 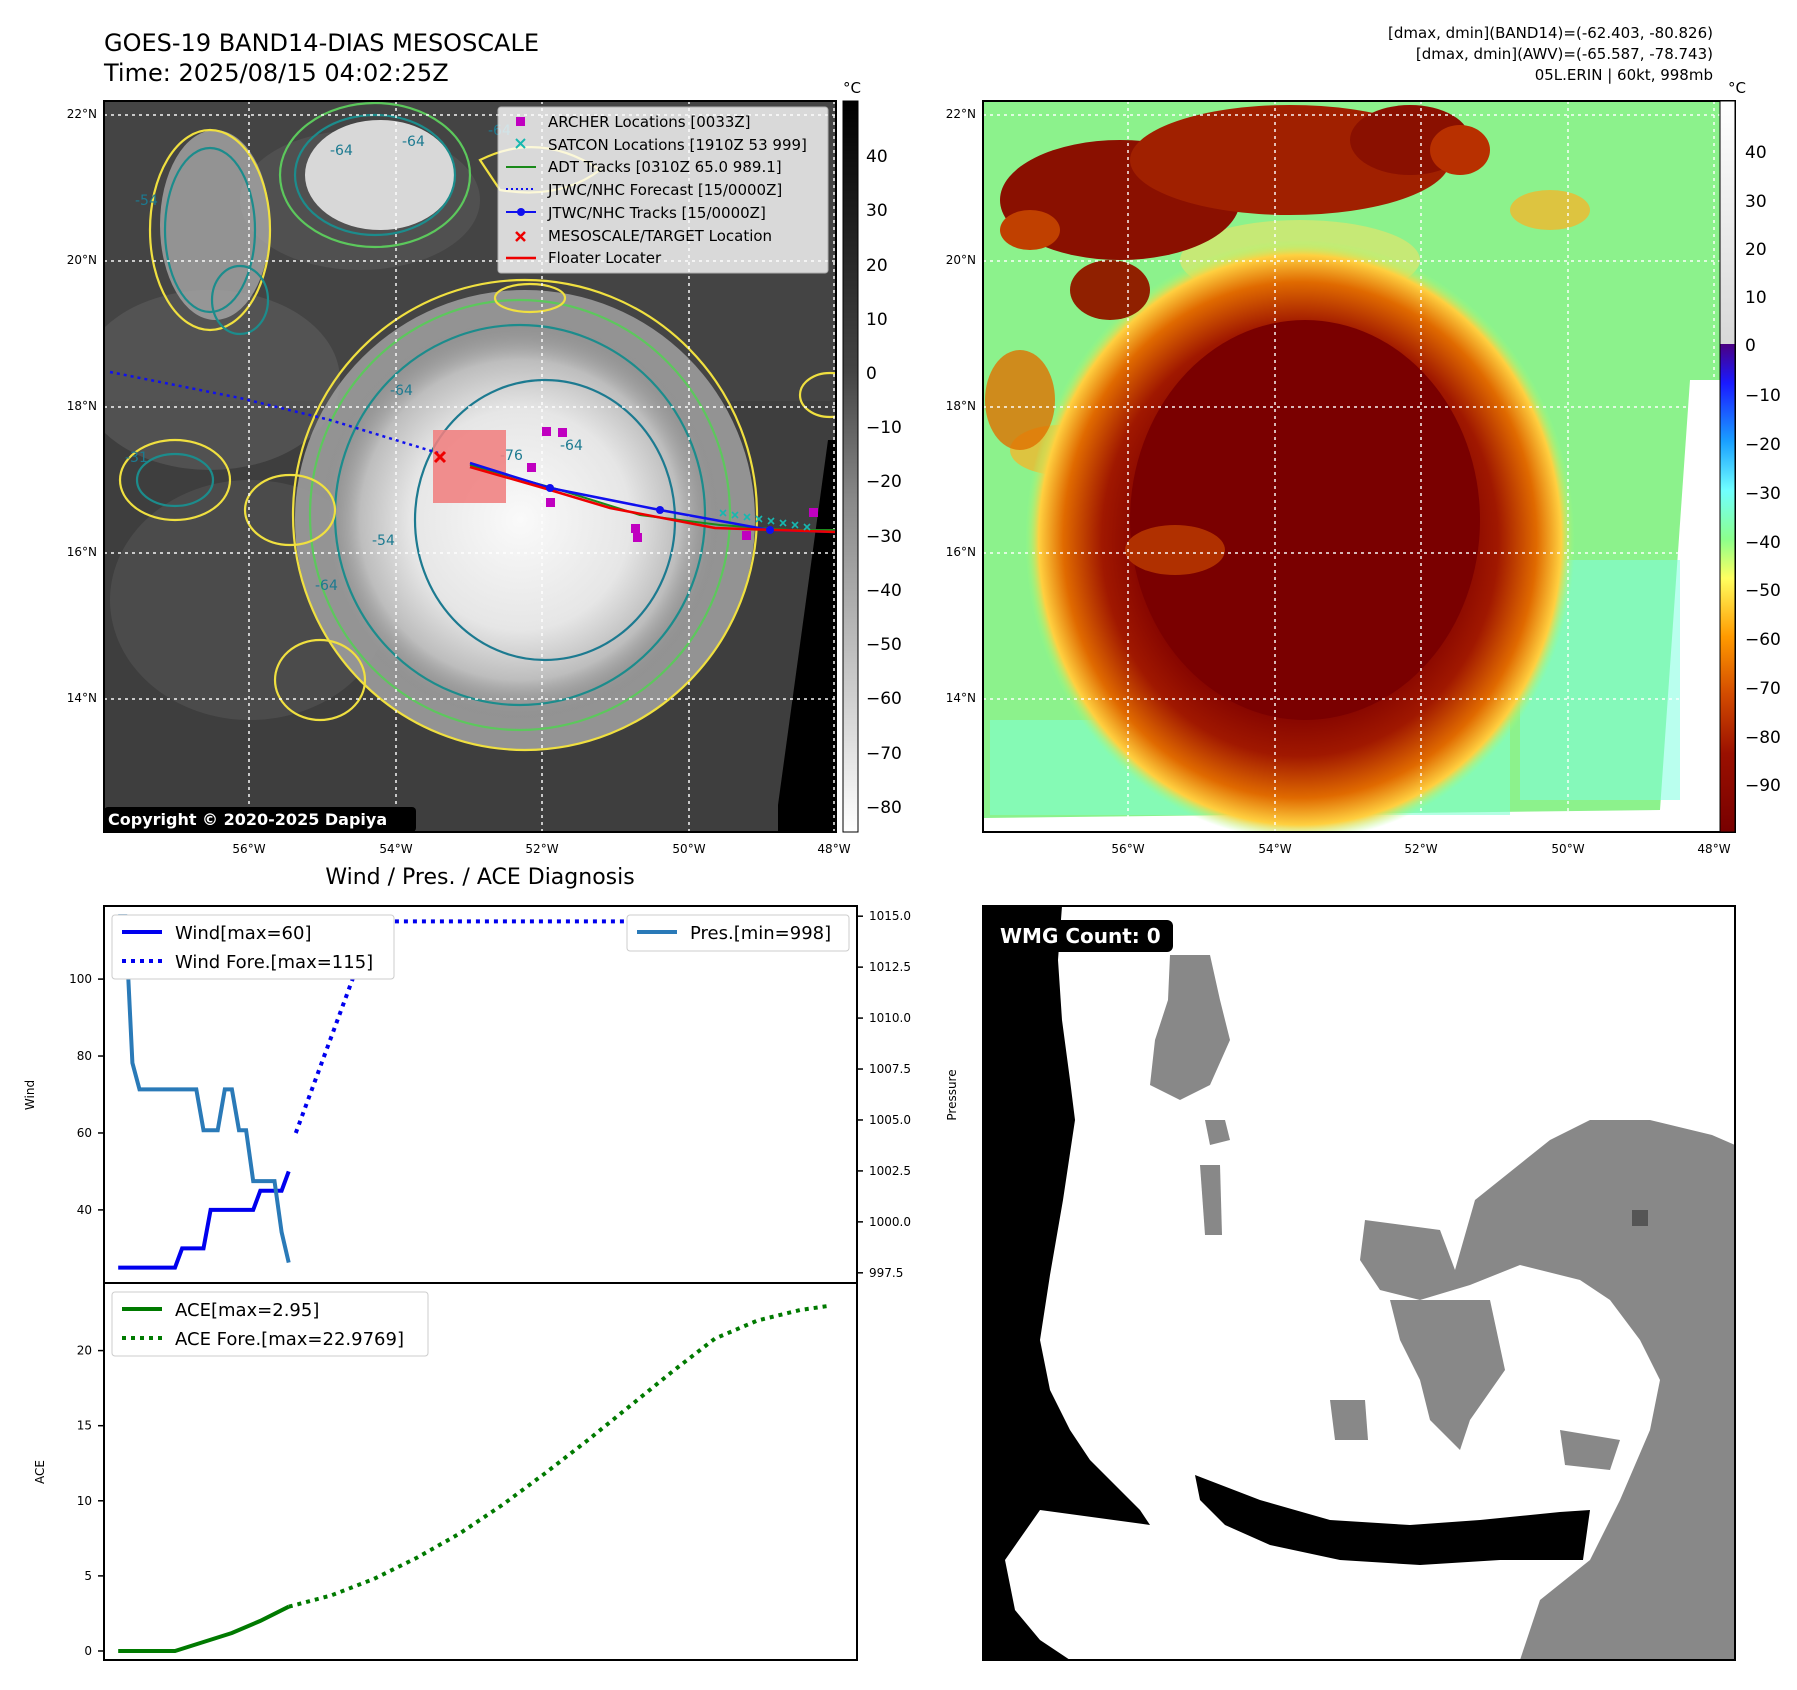 What do you see at coordinates (1420, 849) in the screenshot?
I see `awv-lon-tick: 52°W` at bounding box center [1420, 849].